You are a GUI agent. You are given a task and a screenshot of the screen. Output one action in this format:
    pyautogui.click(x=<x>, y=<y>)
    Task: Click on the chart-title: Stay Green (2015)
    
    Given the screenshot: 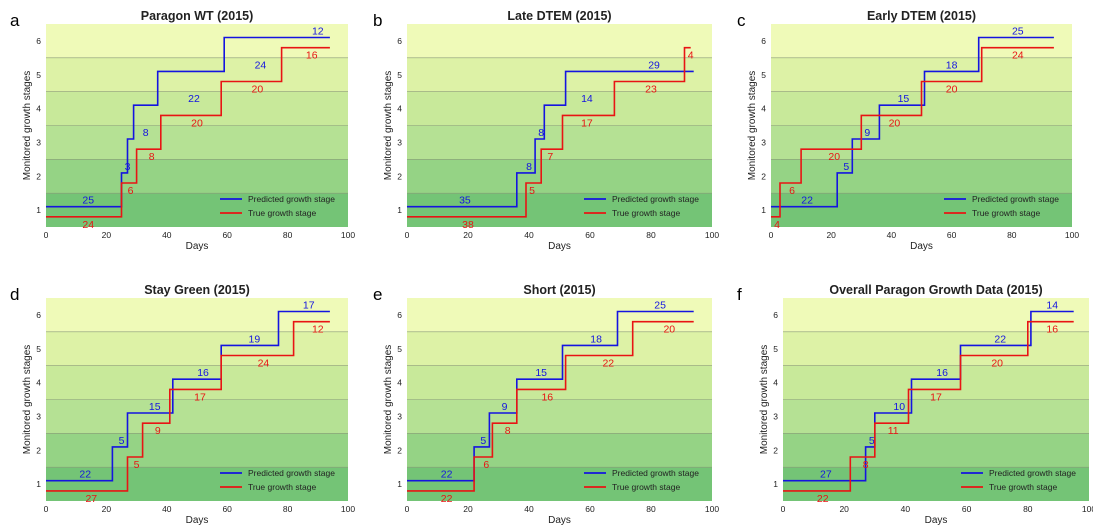 What is the action you would take?
    pyautogui.click(x=197, y=290)
    